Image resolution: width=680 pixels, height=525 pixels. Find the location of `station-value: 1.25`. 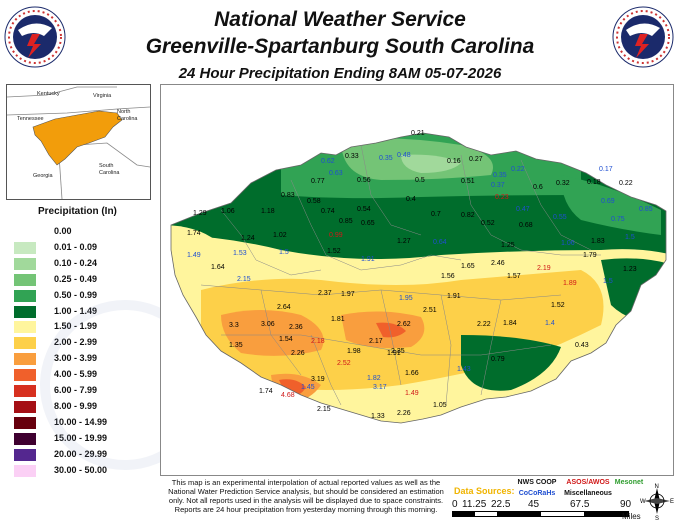

station-value: 1.25 is located at coordinates (508, 245).